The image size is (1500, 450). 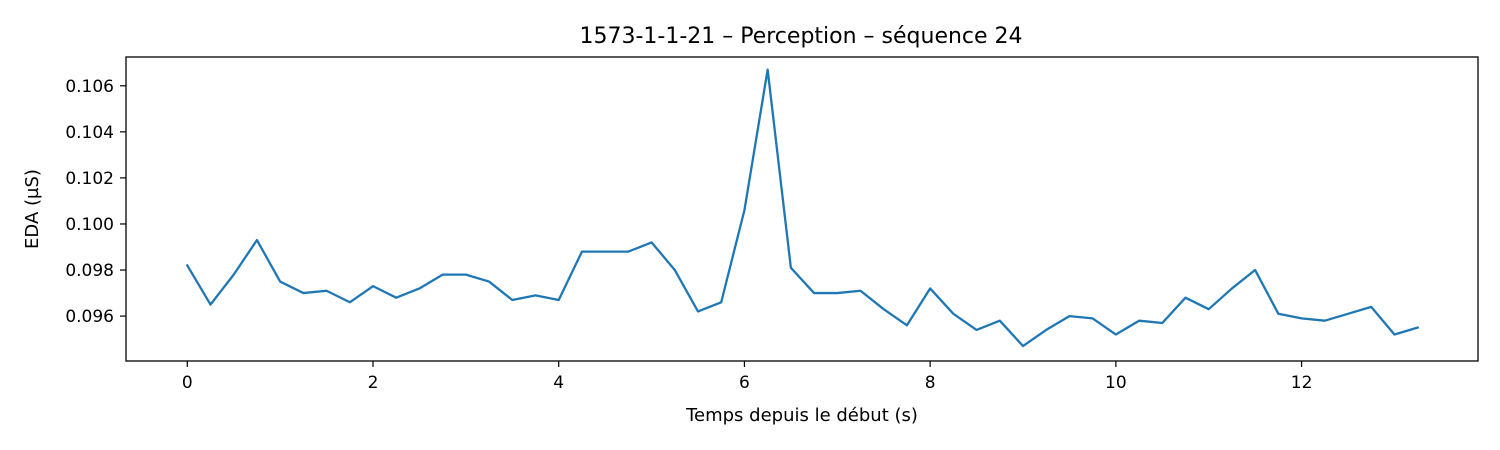 What do you see at coordinates (95, 202) in the screenshot?
I see `y-axis-ticks: 0.096 0.098 0.100 0.102 0.104 0.106` at bounding box center [95, 202].